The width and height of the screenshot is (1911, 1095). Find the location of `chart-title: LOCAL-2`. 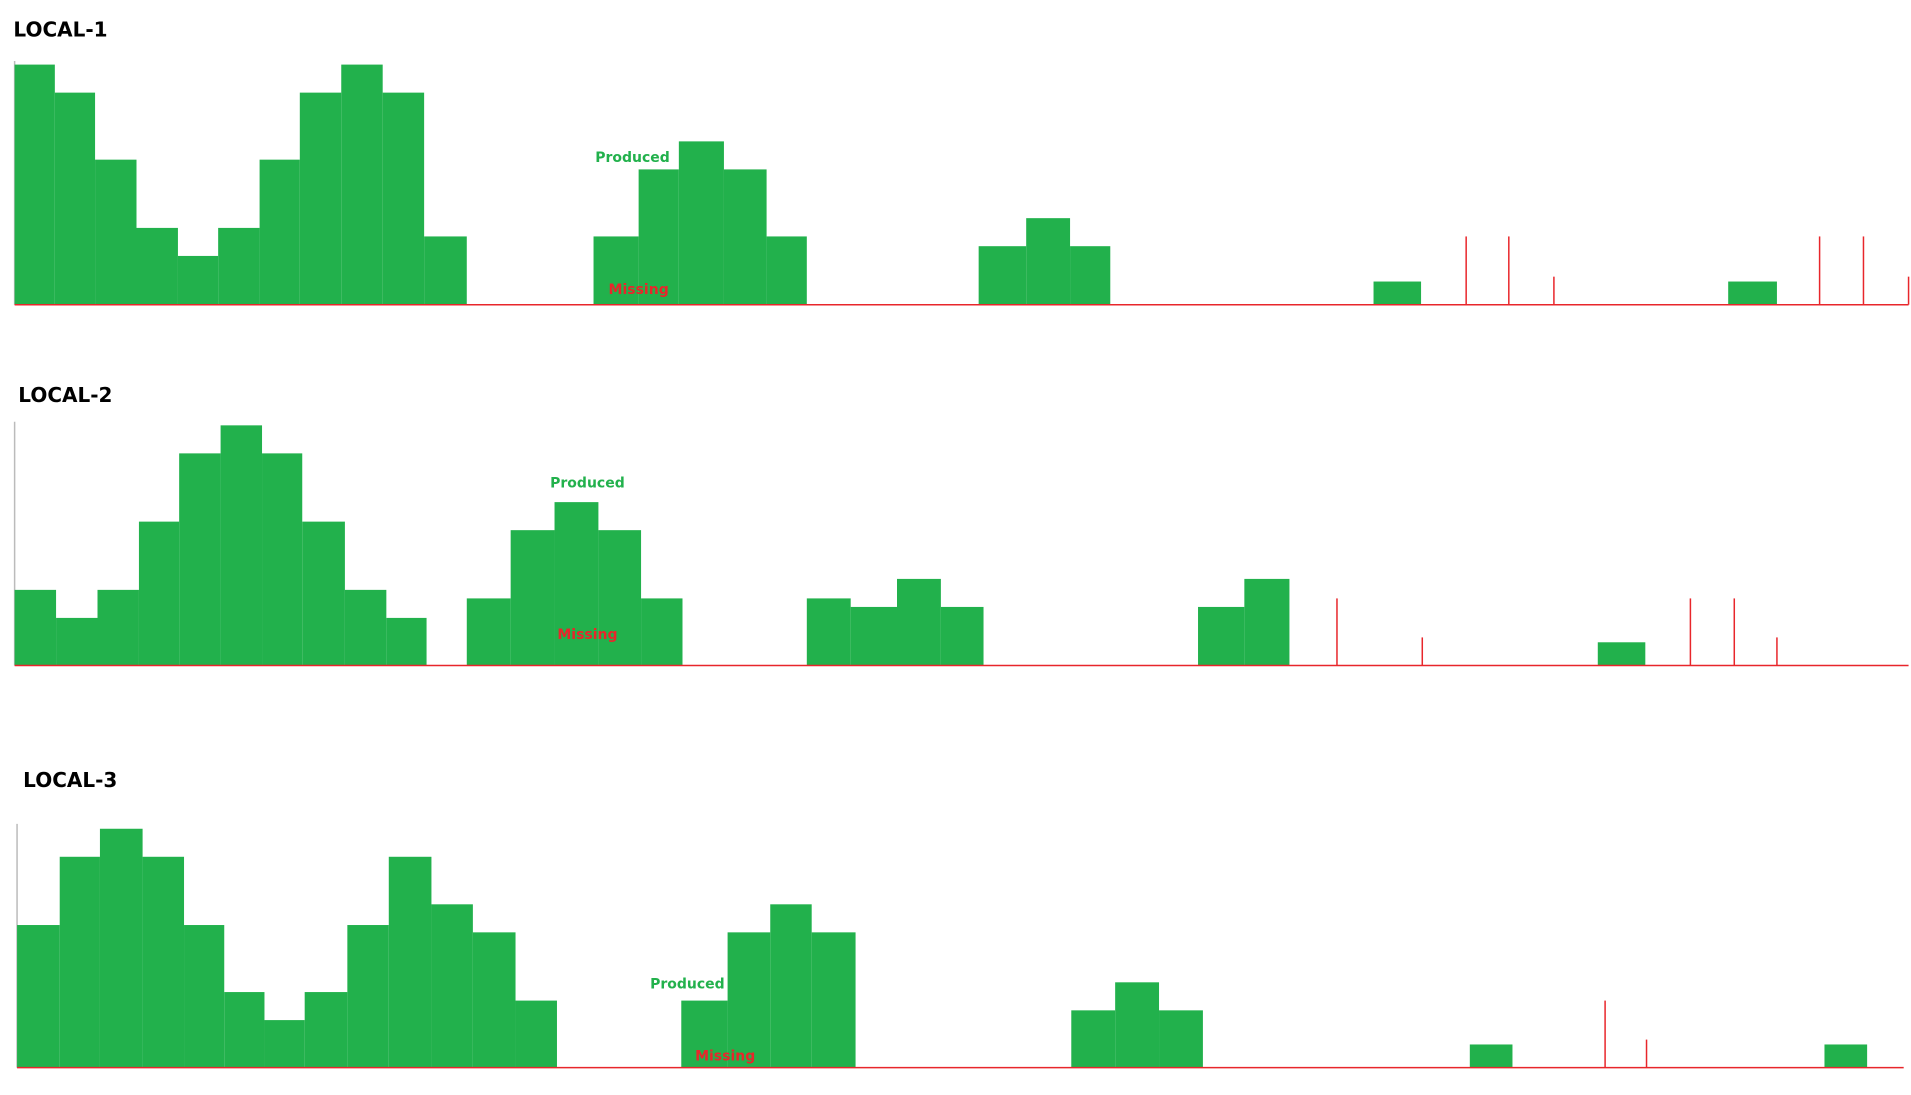

chart-title: LOCAL-2 is located at coordinates (65, 395).